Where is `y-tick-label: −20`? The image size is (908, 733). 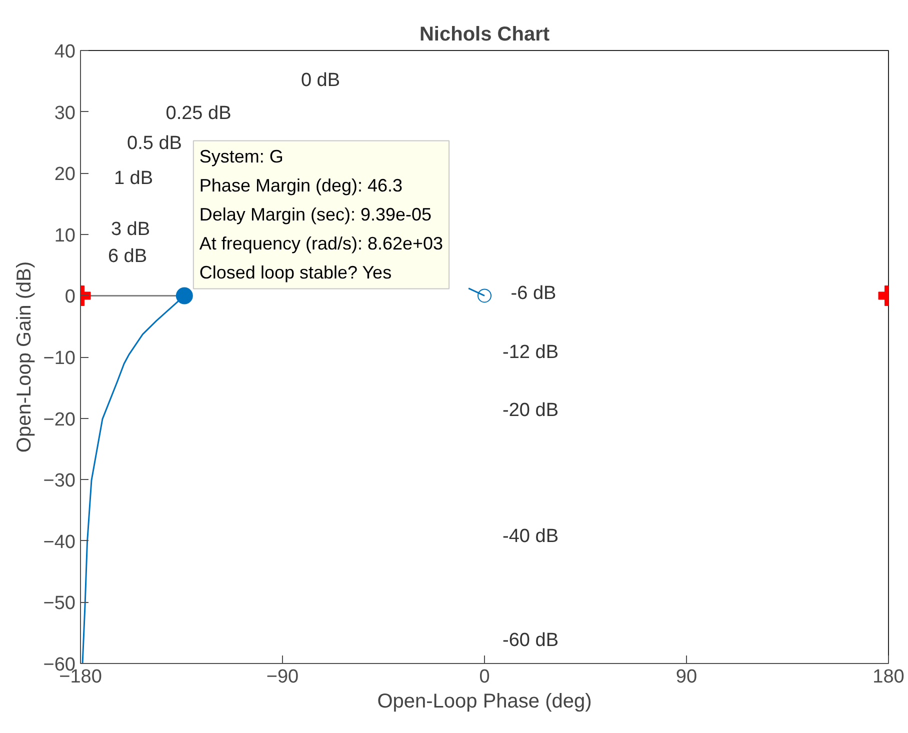 y-tick-label: −20 is located at coordinates (59, 419).